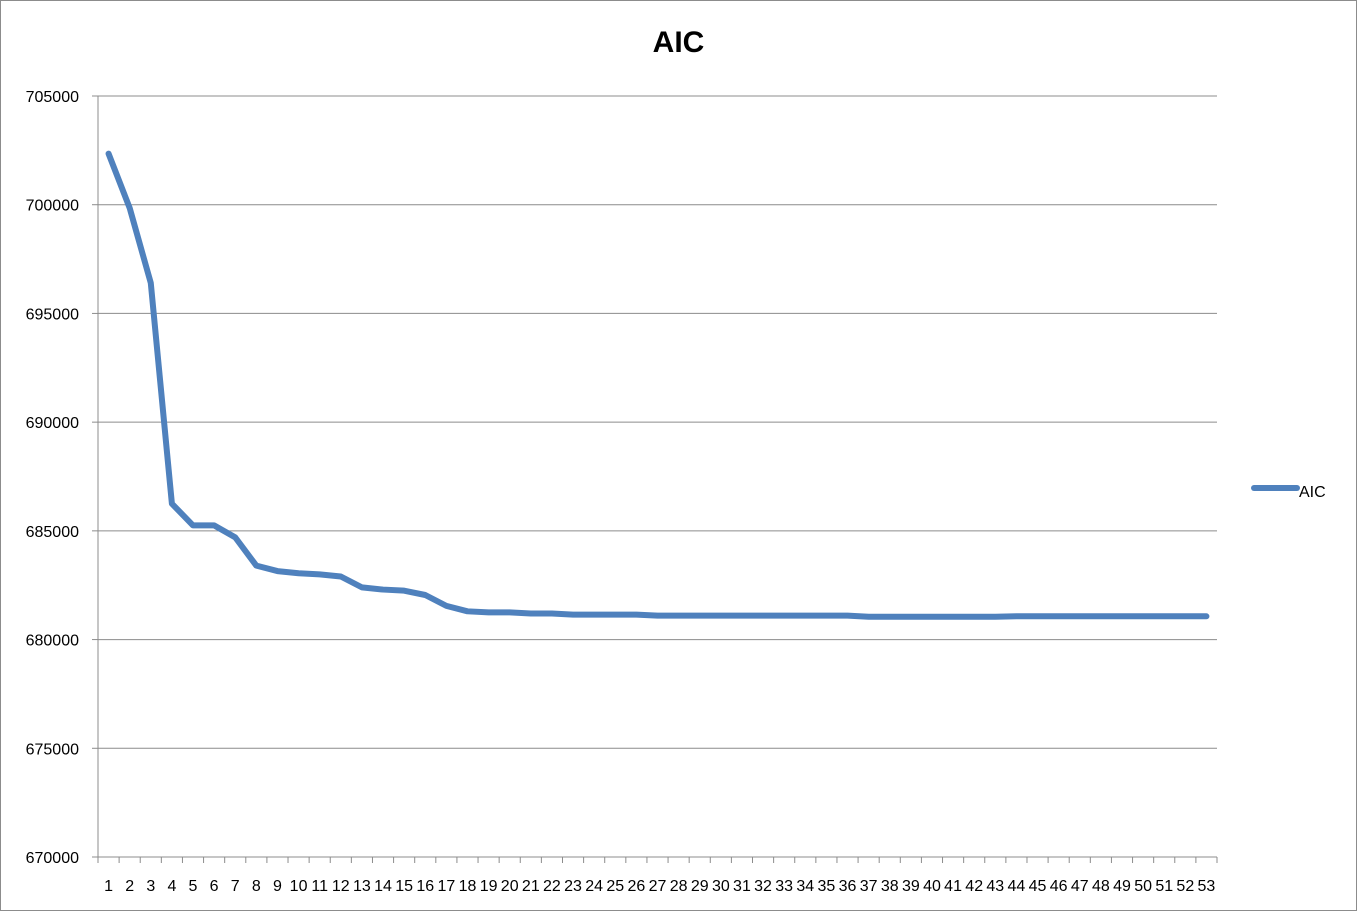  I want to click on x-tick-label: 49, so click(1122, 886).